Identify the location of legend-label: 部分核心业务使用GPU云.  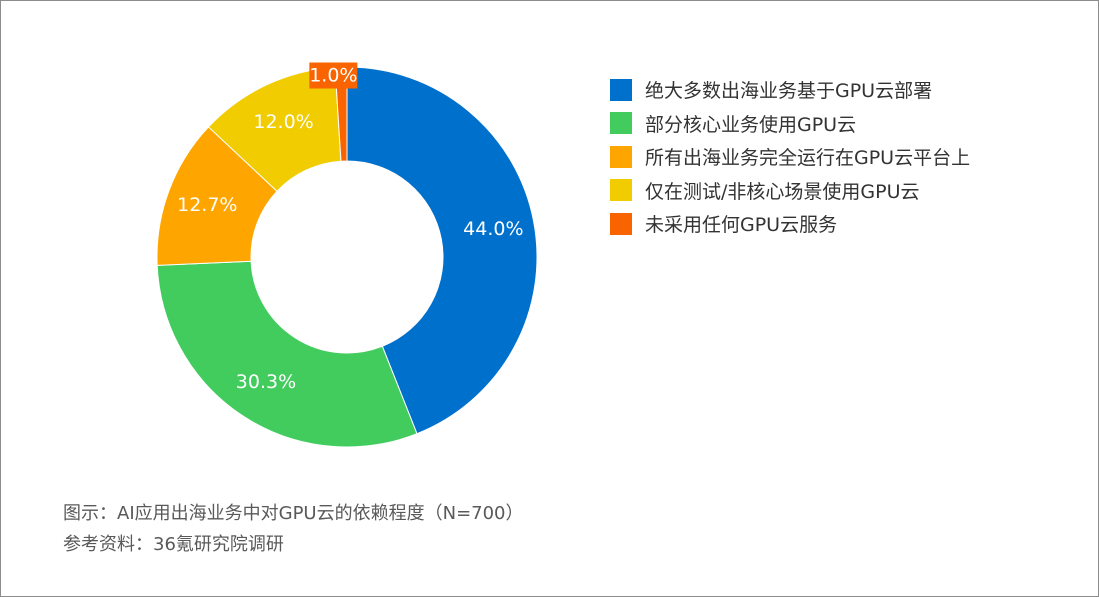
(751, 124).